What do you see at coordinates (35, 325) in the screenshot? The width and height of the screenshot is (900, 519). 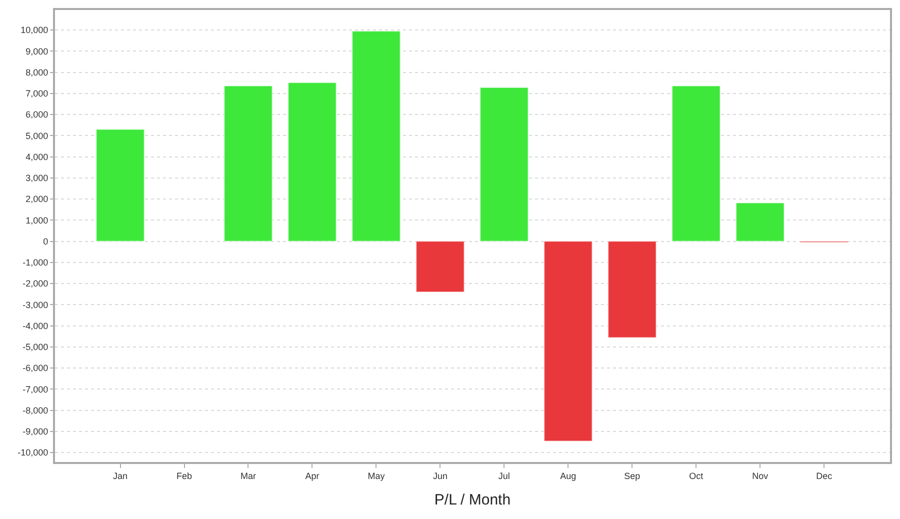 I see `y-tick-label: -4,000` at bounding box center [35, 325].